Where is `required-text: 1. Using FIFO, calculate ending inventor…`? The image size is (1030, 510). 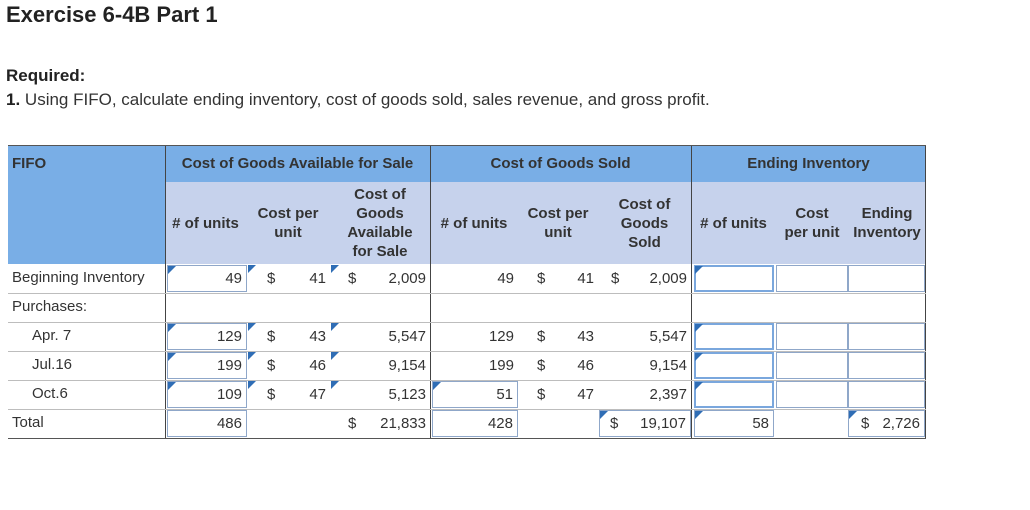
required-text: 1. Using FIFO, calculate ending inventor… is located at coordinates (358, 100).